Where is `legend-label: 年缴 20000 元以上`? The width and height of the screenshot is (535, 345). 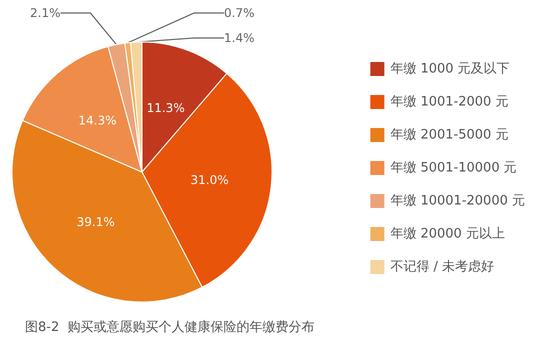 legend-label: 年缴 20000 元以上 is located at coordinates (447, 234).